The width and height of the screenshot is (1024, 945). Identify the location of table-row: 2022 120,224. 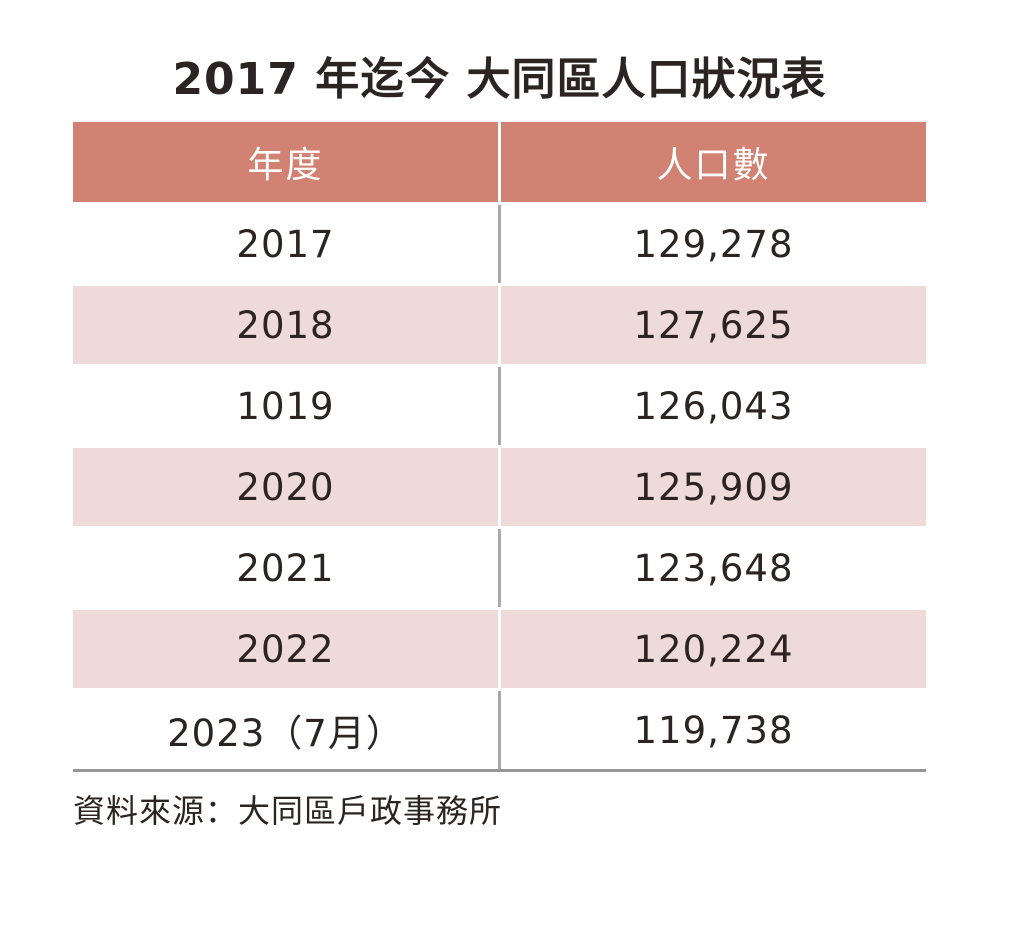
(499, 649).